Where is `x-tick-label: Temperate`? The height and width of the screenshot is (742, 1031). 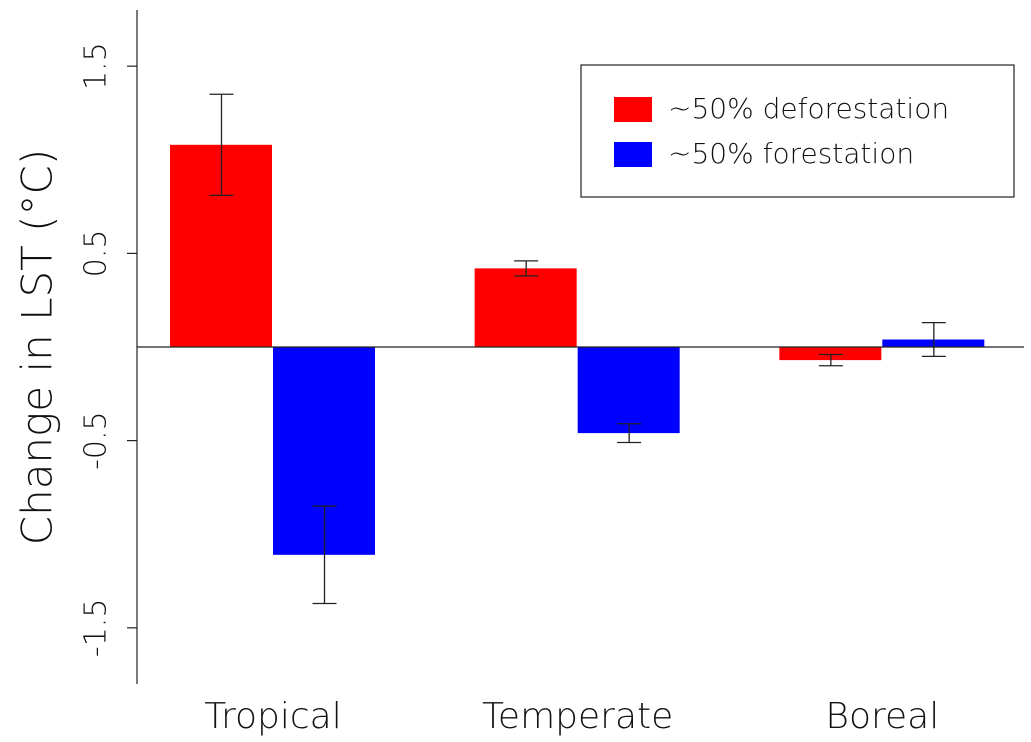
x-tick-label: Temperate is located at coordinates (577, 716).